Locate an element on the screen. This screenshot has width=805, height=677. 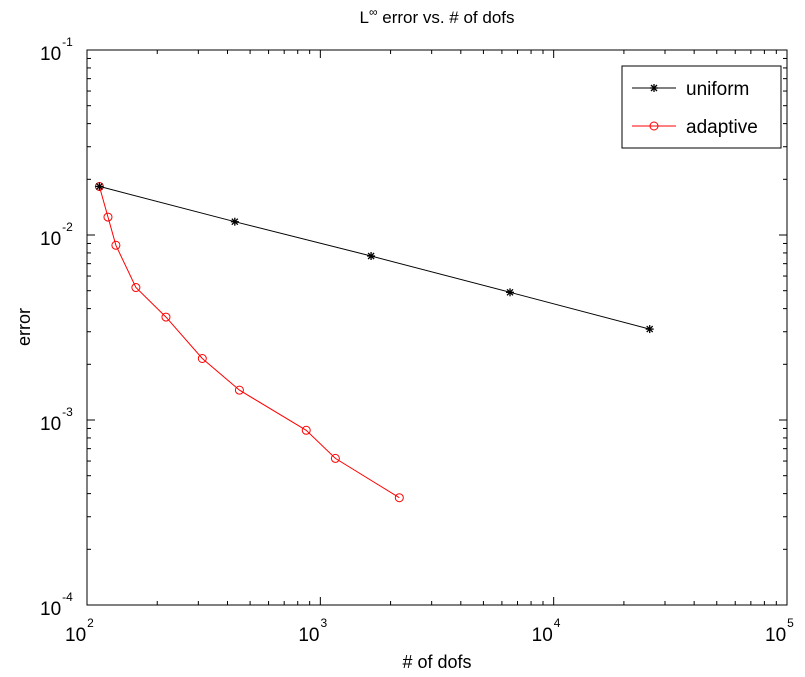
chart-title-prefix: L is located at coordinates (363, 17).